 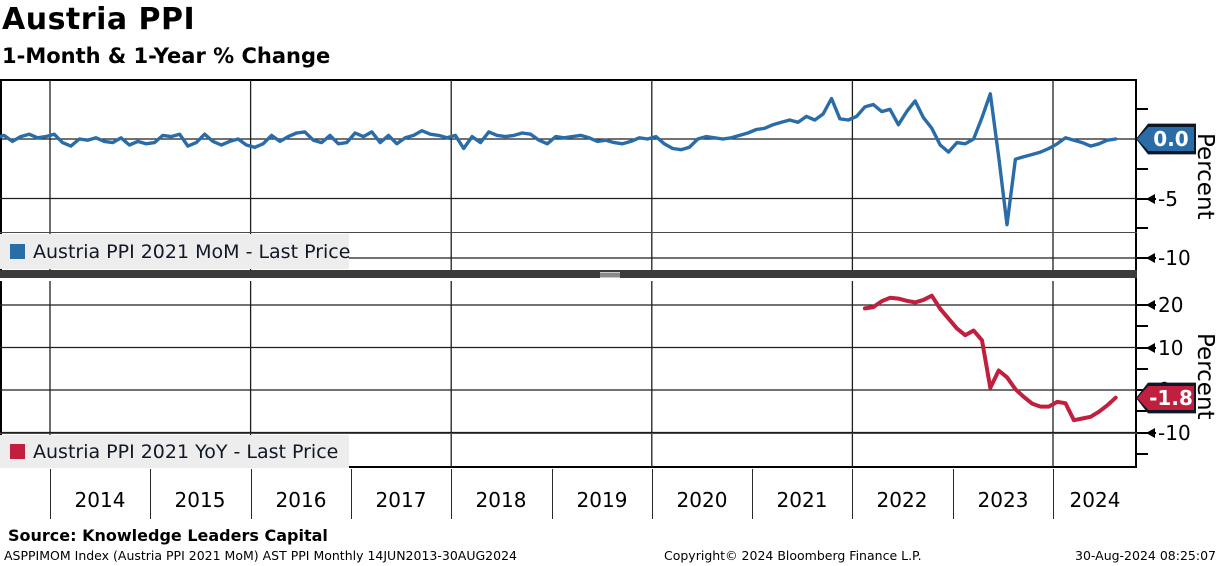 What do you see at coordinates (200, 500) in the screenshot?
I see `x-tick-label: 2015` at bounding box center [200, 500].